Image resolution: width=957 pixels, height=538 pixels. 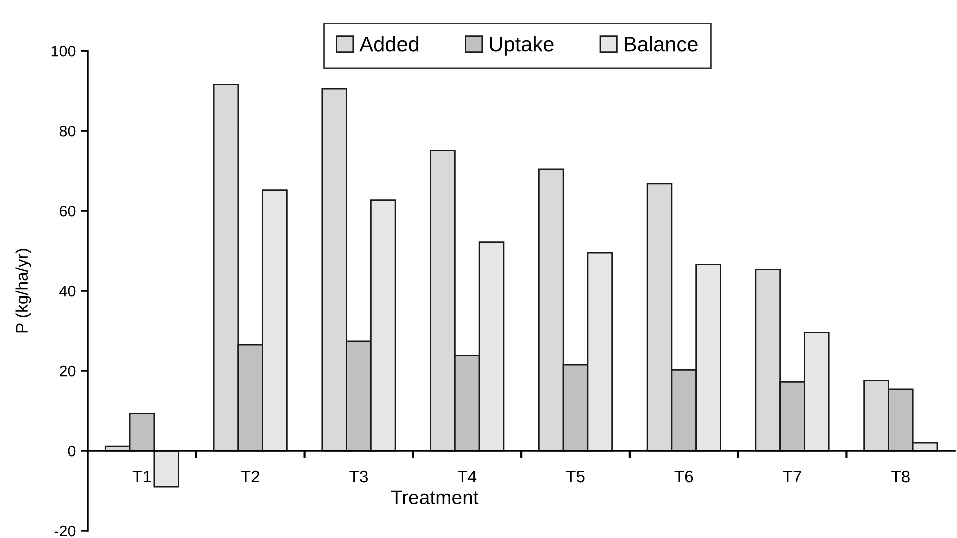 What do you see at coordinates (167, 469) in the screenshot?
I see `bar` at bounding box center [167, 469].